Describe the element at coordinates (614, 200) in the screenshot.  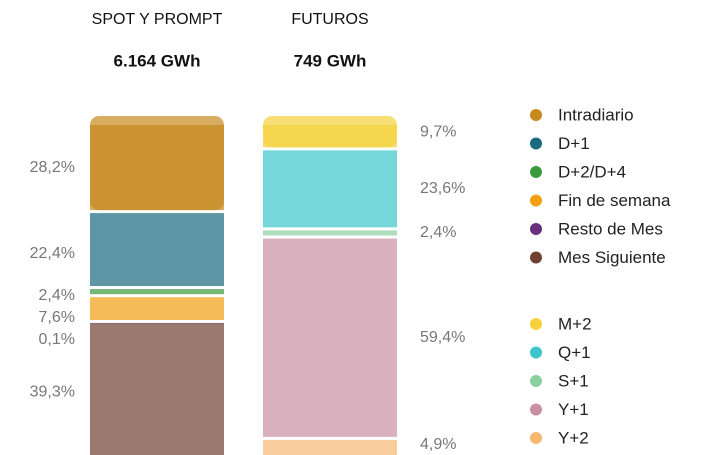
I see `legend-label: Fin de semana` at that location.